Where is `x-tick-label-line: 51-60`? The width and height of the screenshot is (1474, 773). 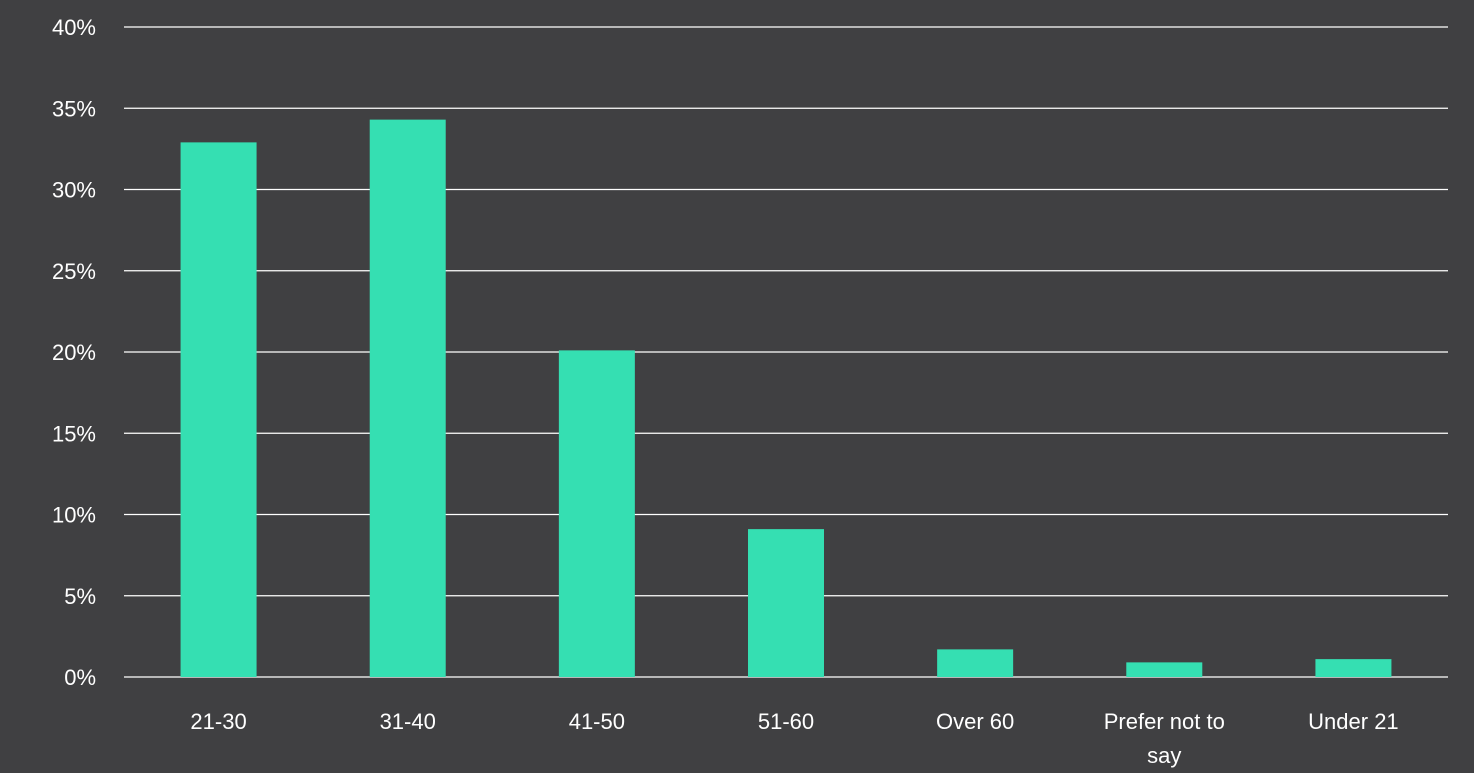
x-tick-label-line: 51-60 is located at coordinates (786, 721).